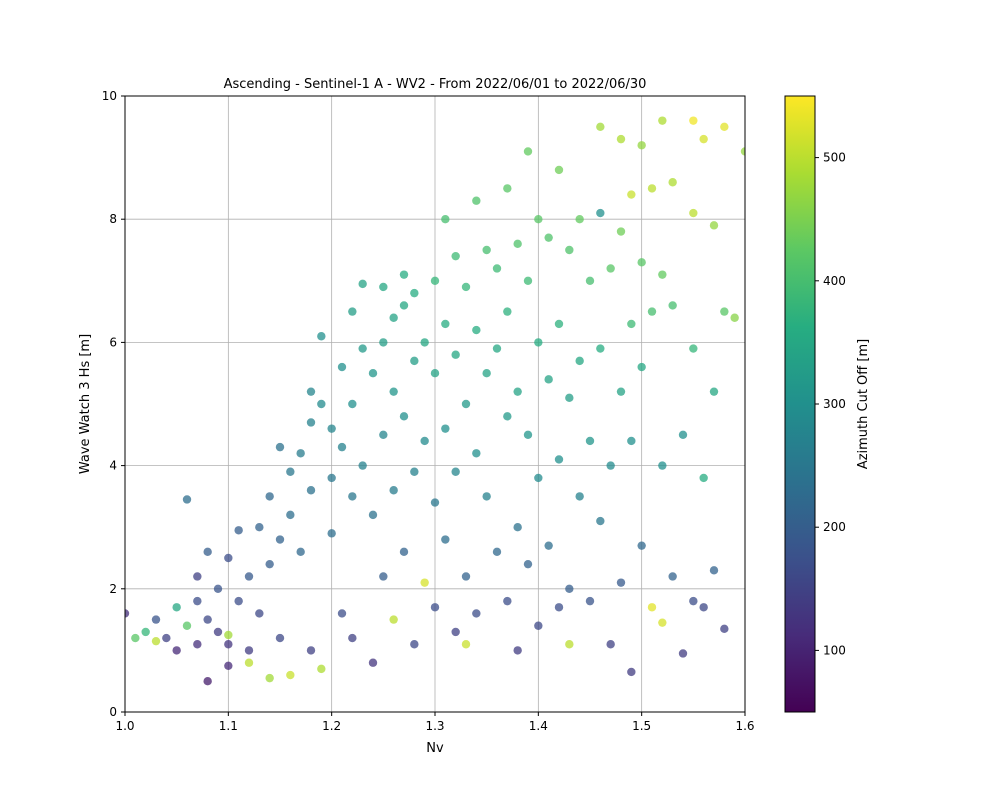 The height and width of the screenshot is (800, 1000). I want to click on x-tick-label: 1.2, so click(331, 726).